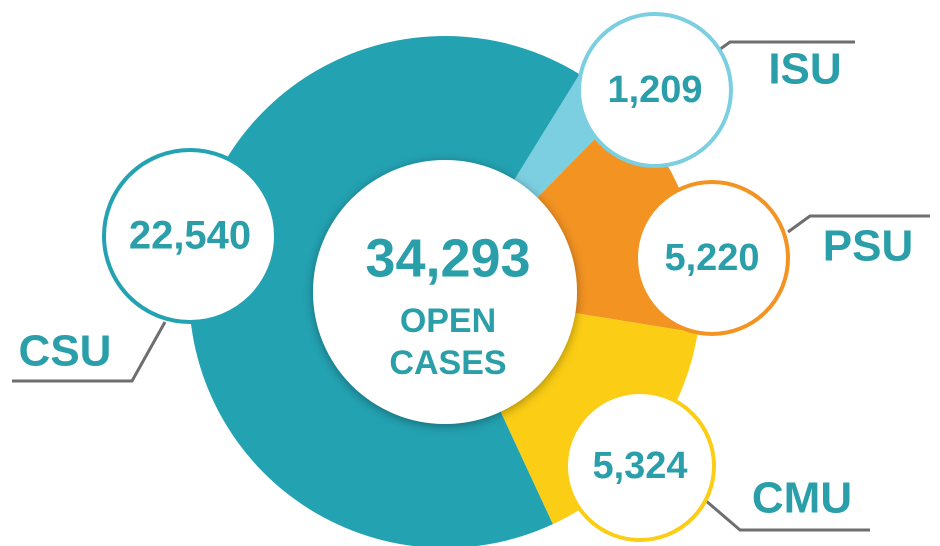 The width and height of the screenshot is (940, 546). I want to click on center-total: 34,293, so click(447, 258).